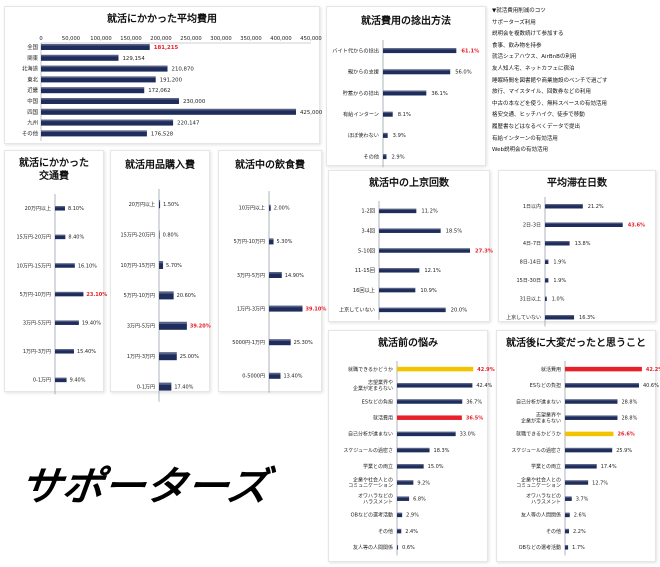  I want to click on category-label: バイト代からの捻出, so click(355, 50).